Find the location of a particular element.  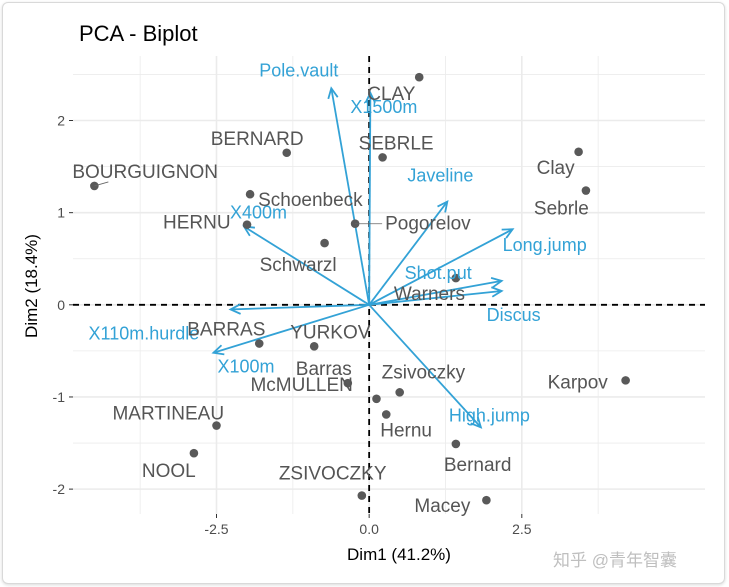

y-tick-label: 0 is located at coordinates (61, 305).